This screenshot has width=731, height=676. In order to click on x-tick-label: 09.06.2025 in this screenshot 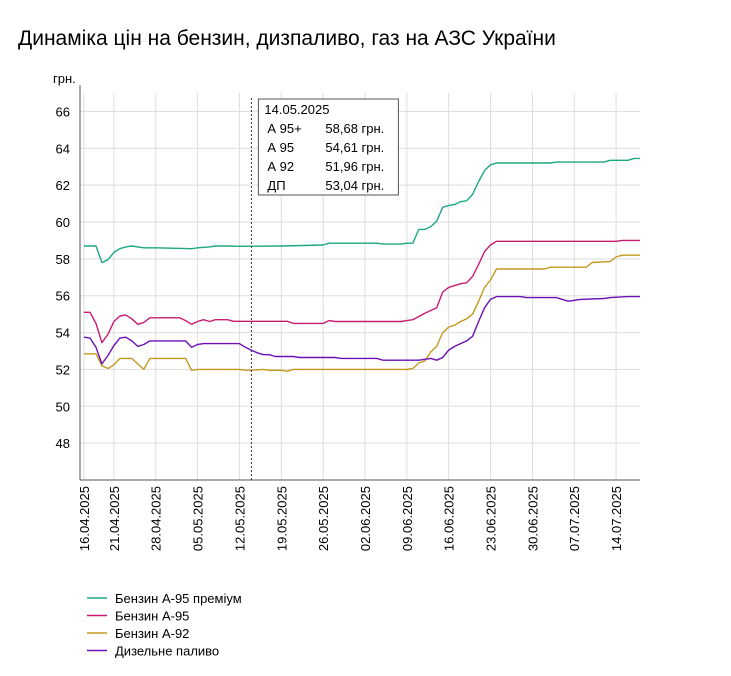, I will do `click(407, 518)`.